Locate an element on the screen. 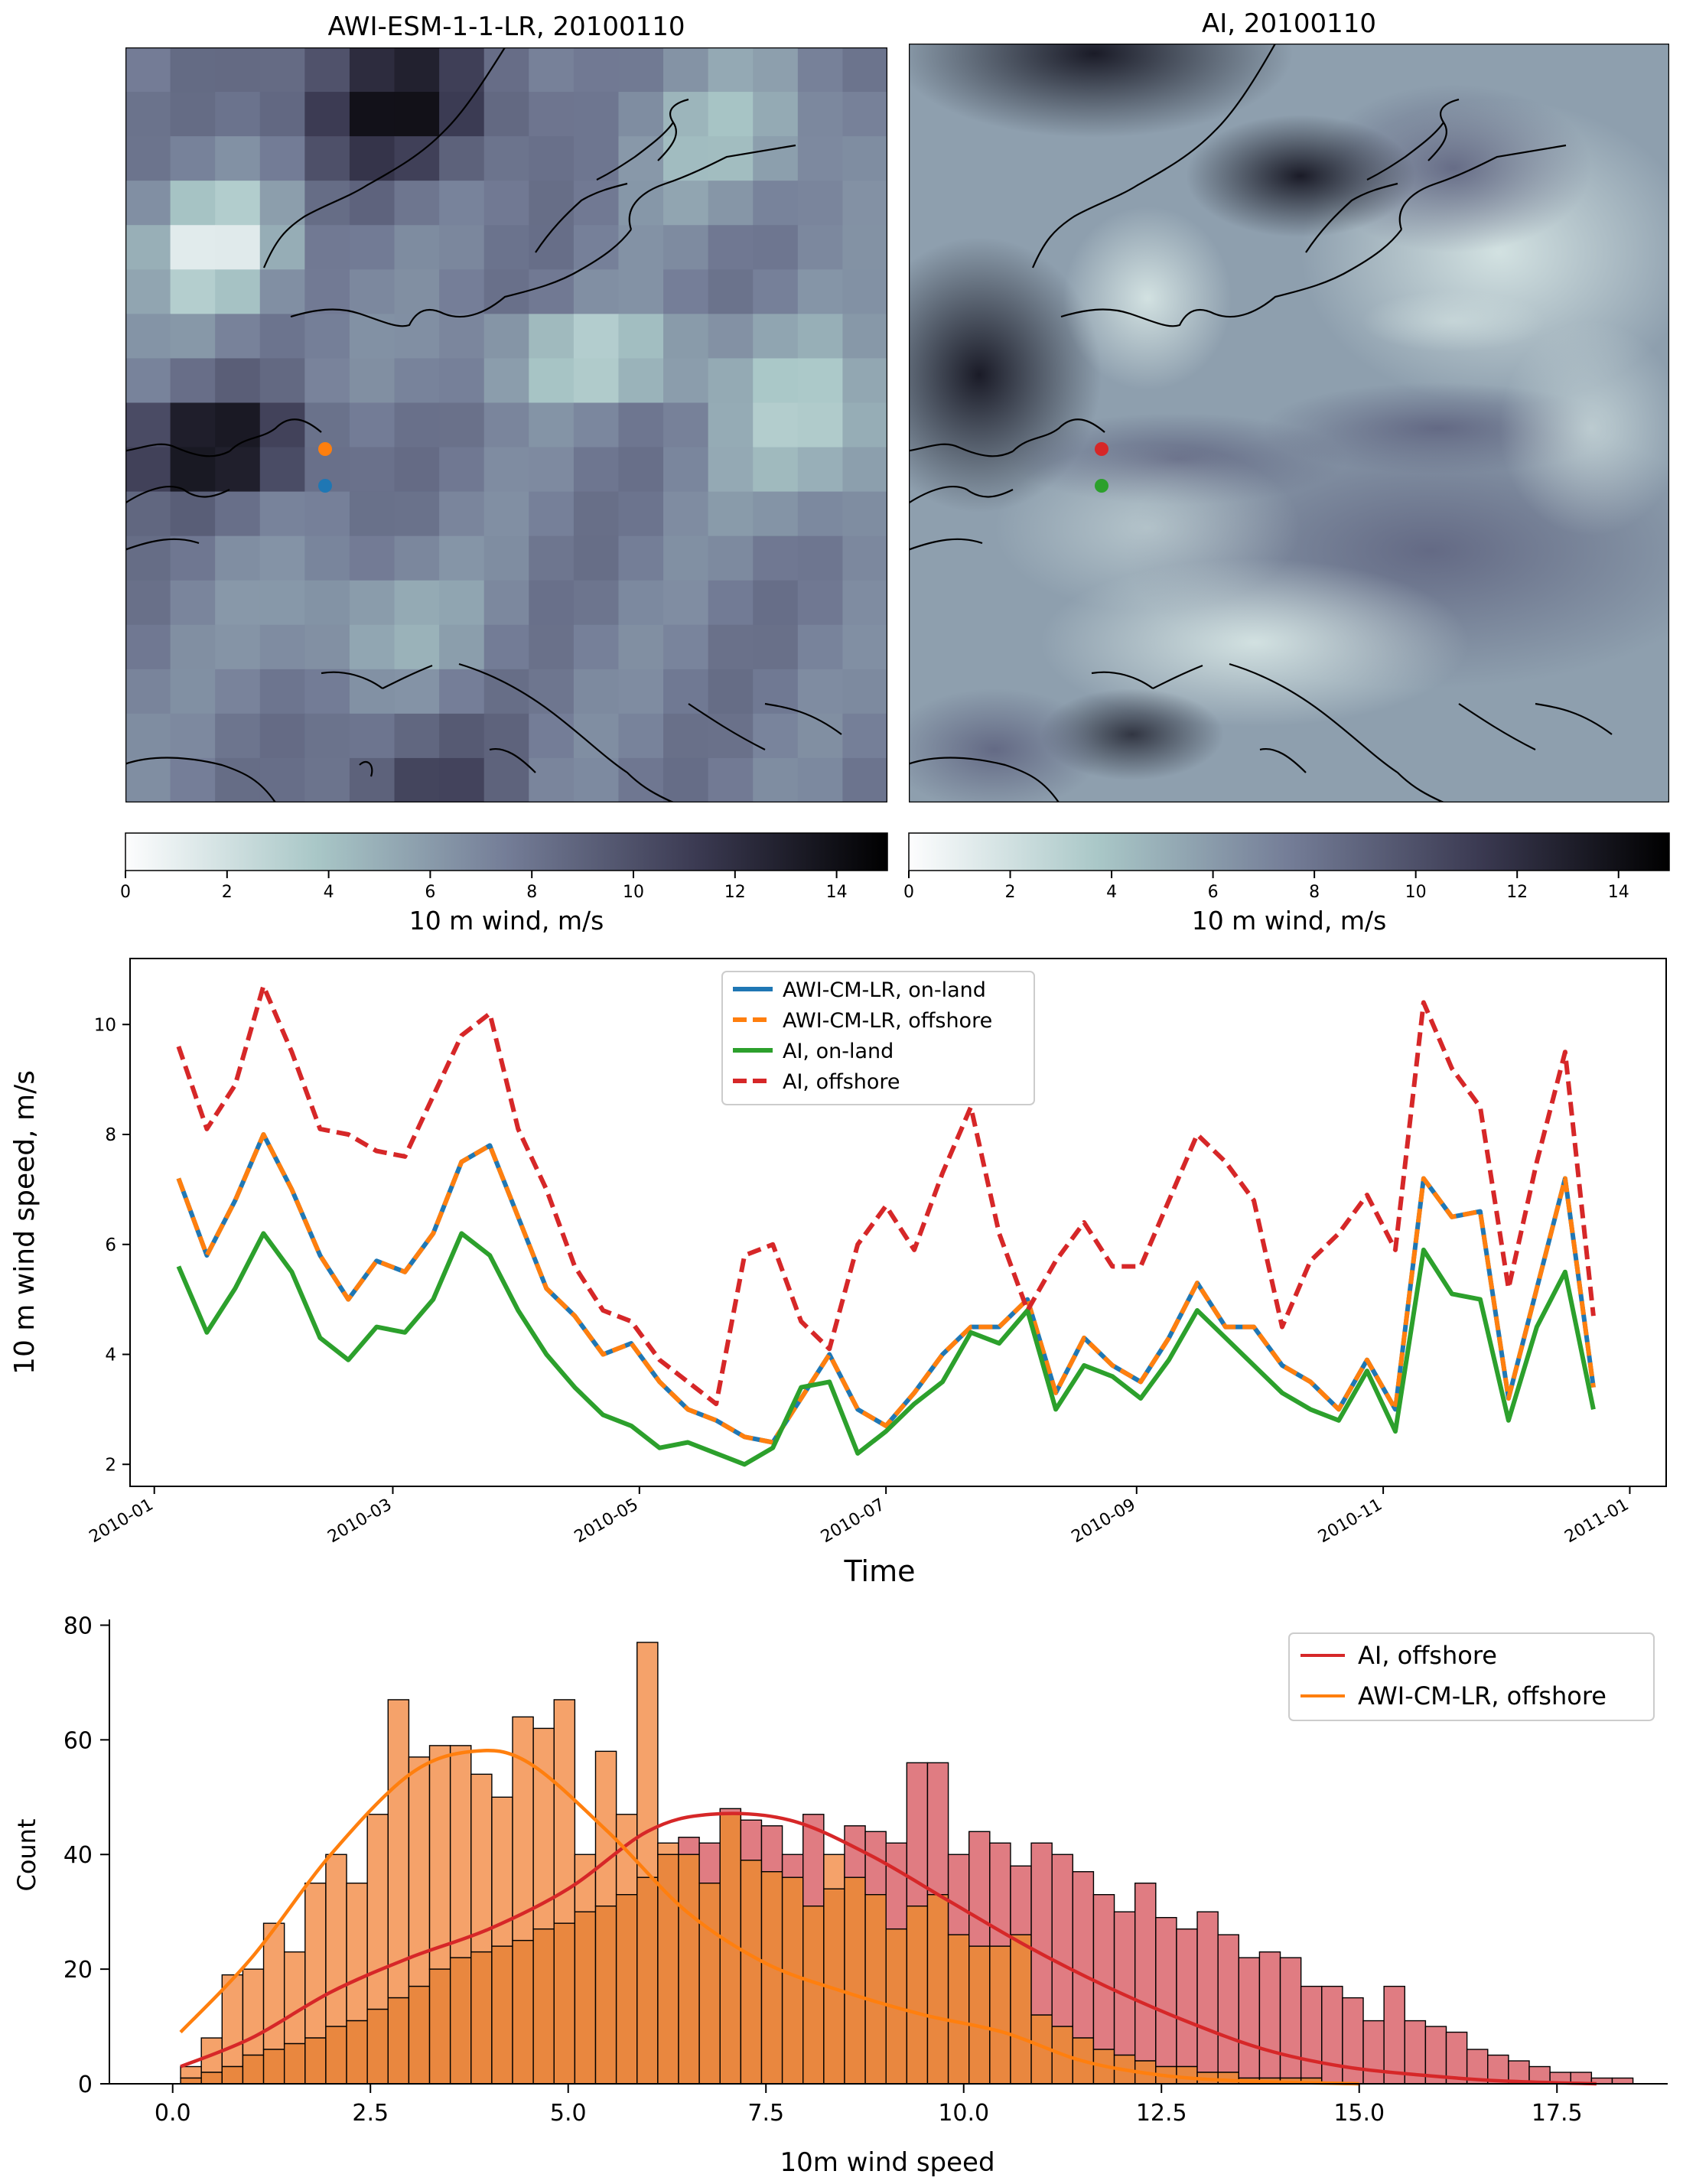 Image resolution: width=1683 pixels, height=2184 pixels. right-map-onland-point is located at coordinates (1101, 486).